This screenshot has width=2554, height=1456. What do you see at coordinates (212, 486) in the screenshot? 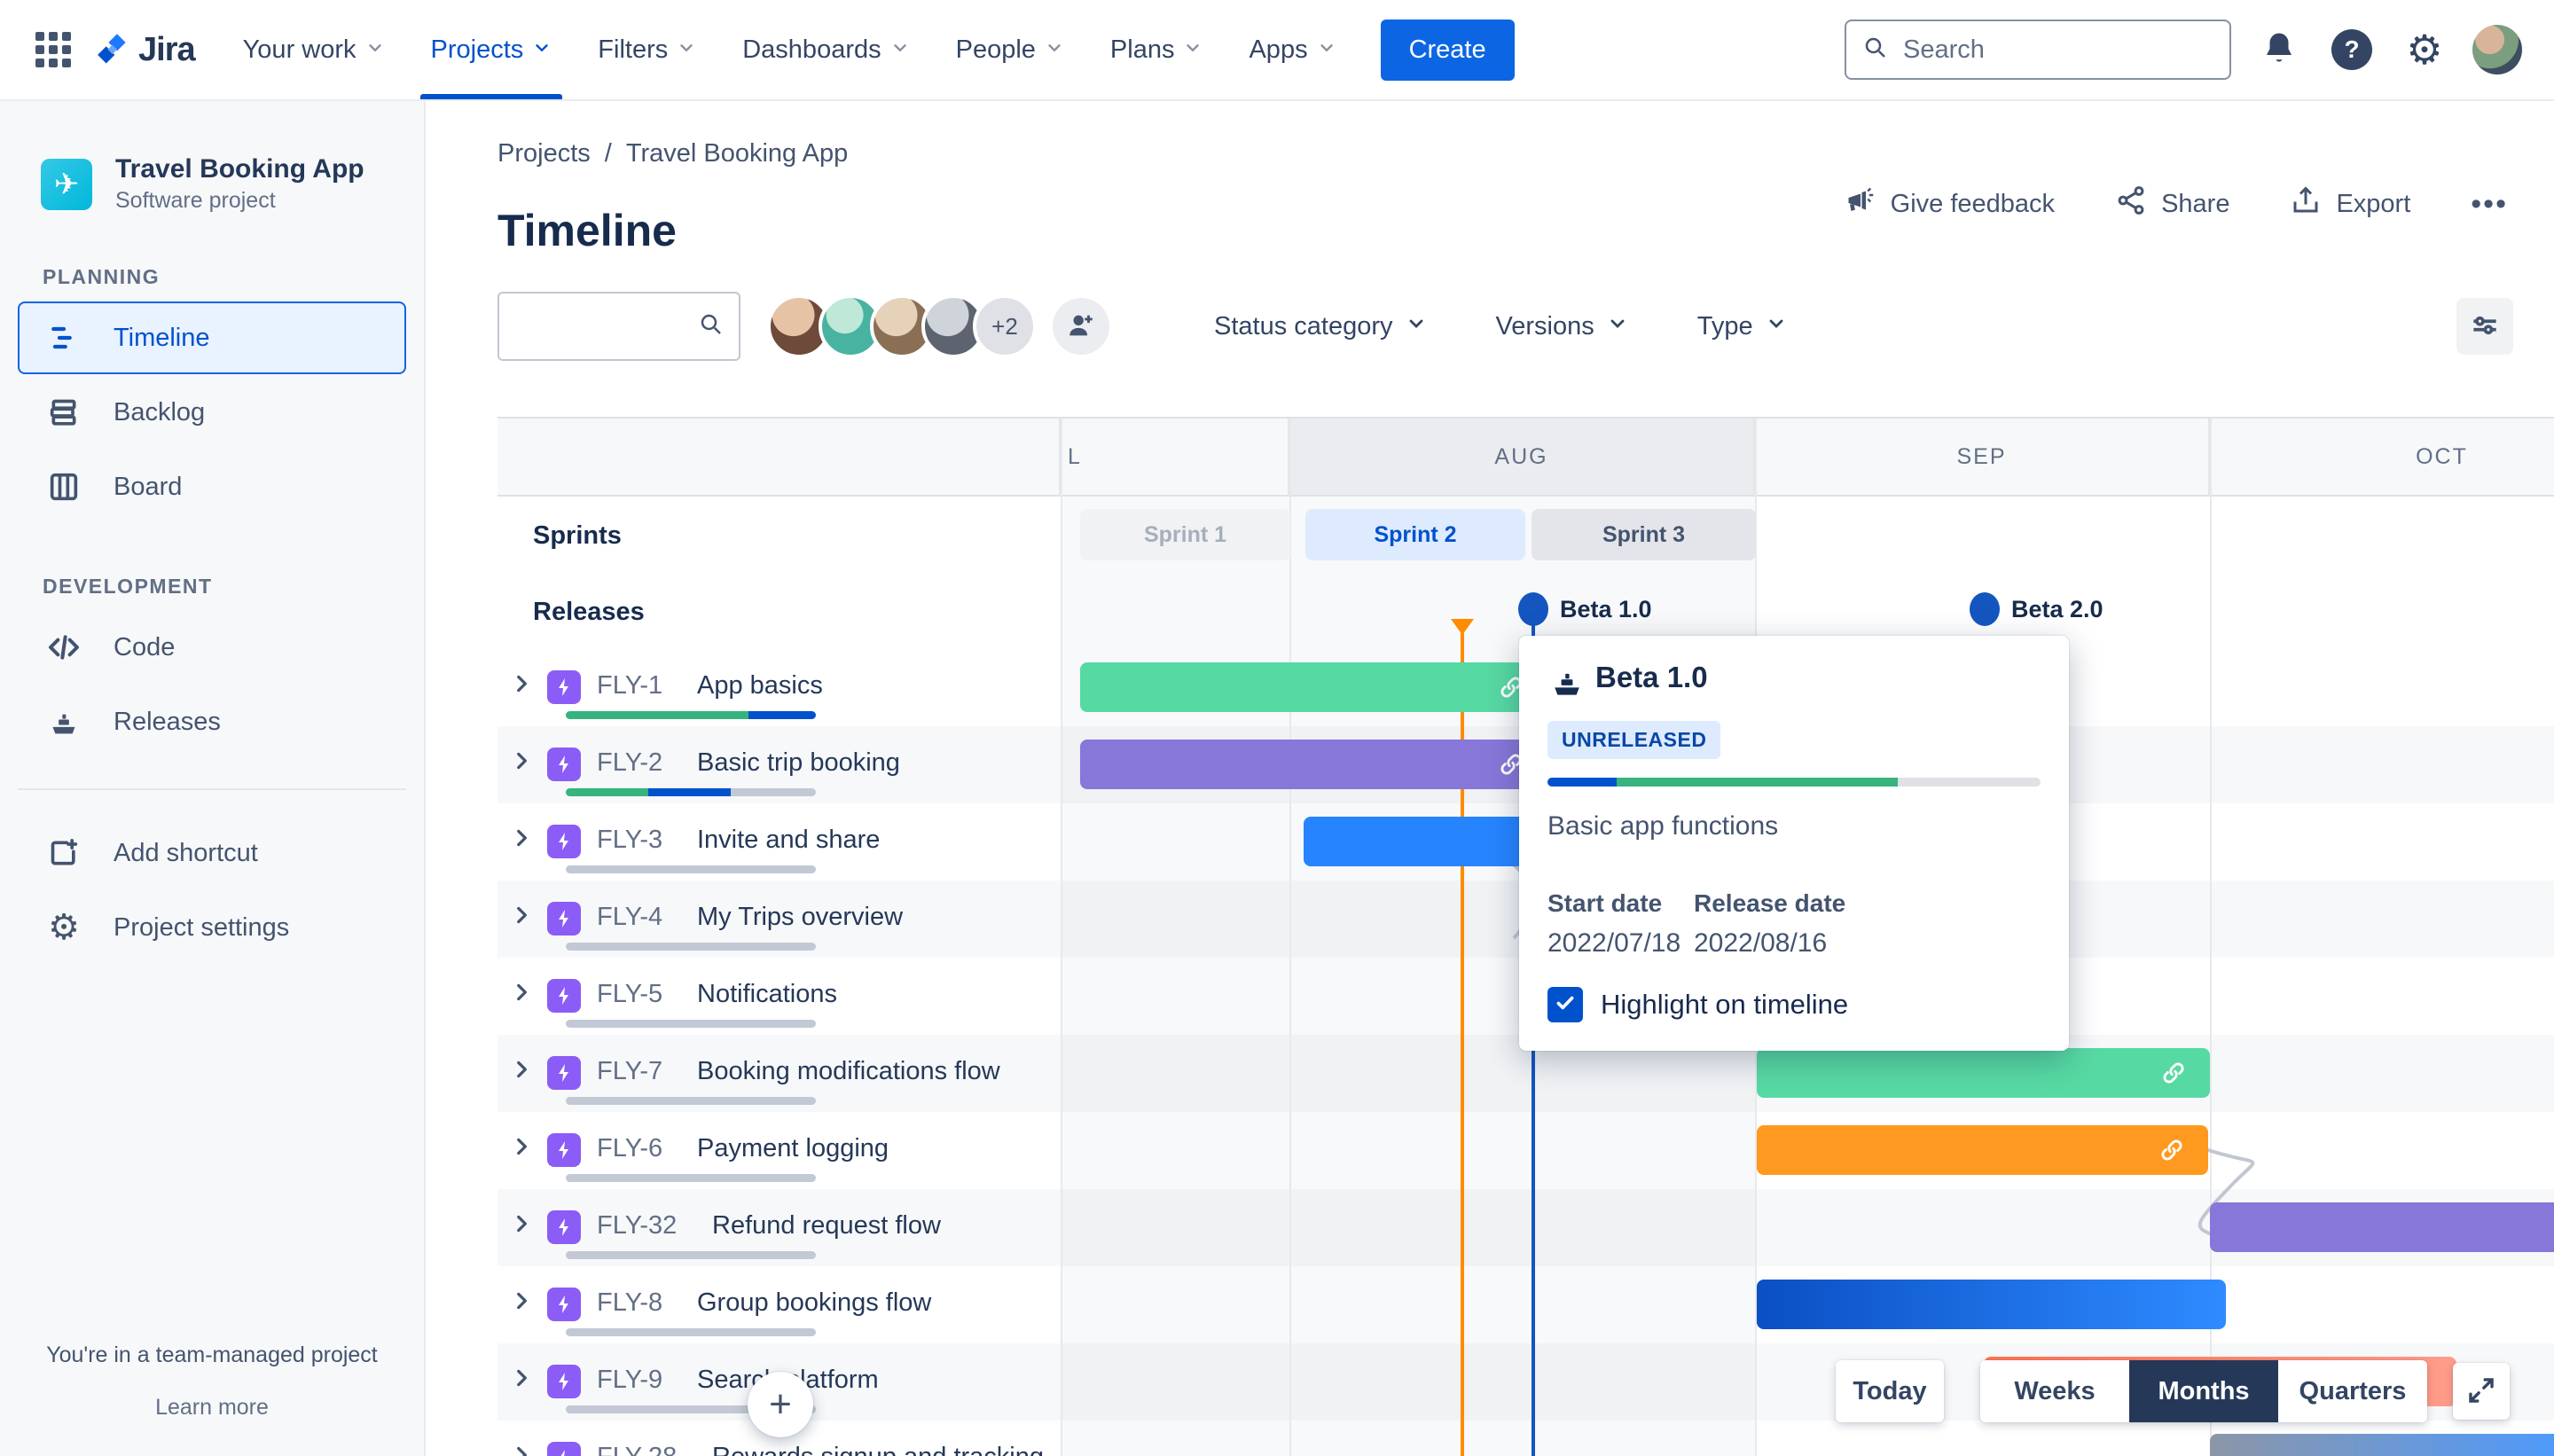
I see `sidebar-item-board: Board` at bounding box center [212, 486].